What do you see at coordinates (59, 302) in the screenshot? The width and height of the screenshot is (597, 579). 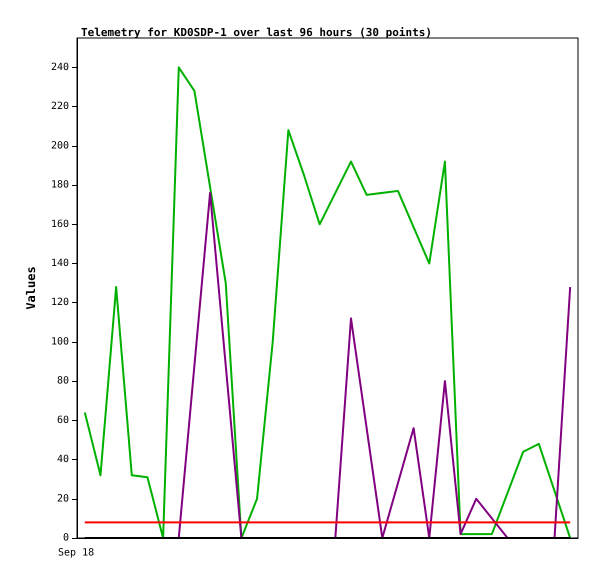 I see `y-tick-label: 120` at bounding box center [59, 302].